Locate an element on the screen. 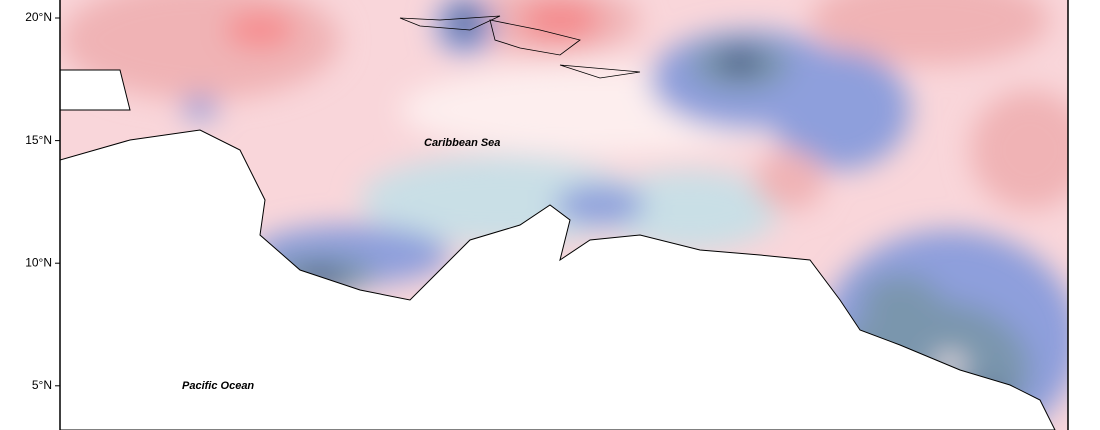 Image resolution: width=1100 pixels, height=430 pixels. ocean-label: Pacific Ocean is located at coordinates (218, 386).